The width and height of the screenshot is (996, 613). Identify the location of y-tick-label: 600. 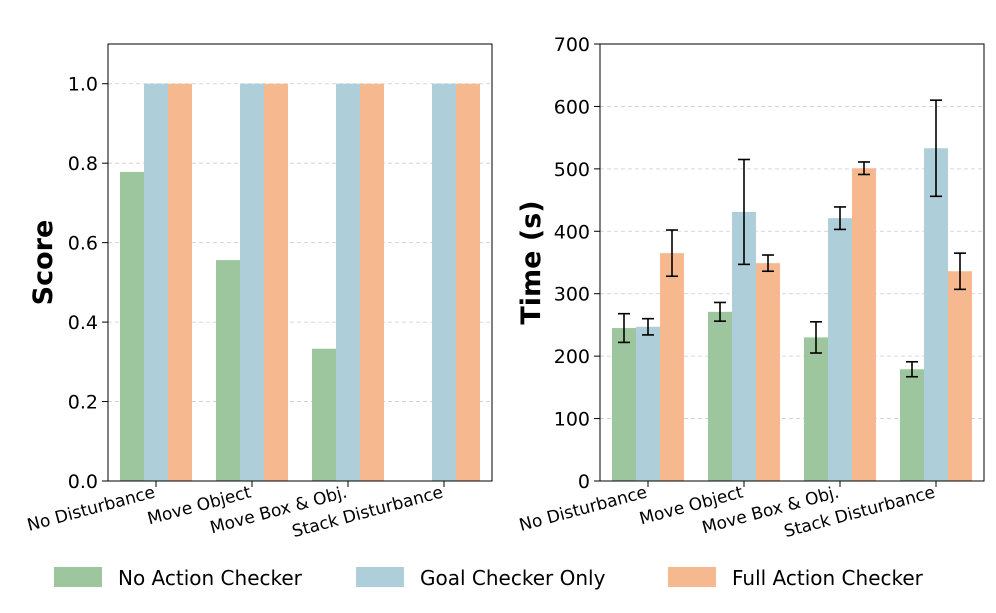
(572, 107).